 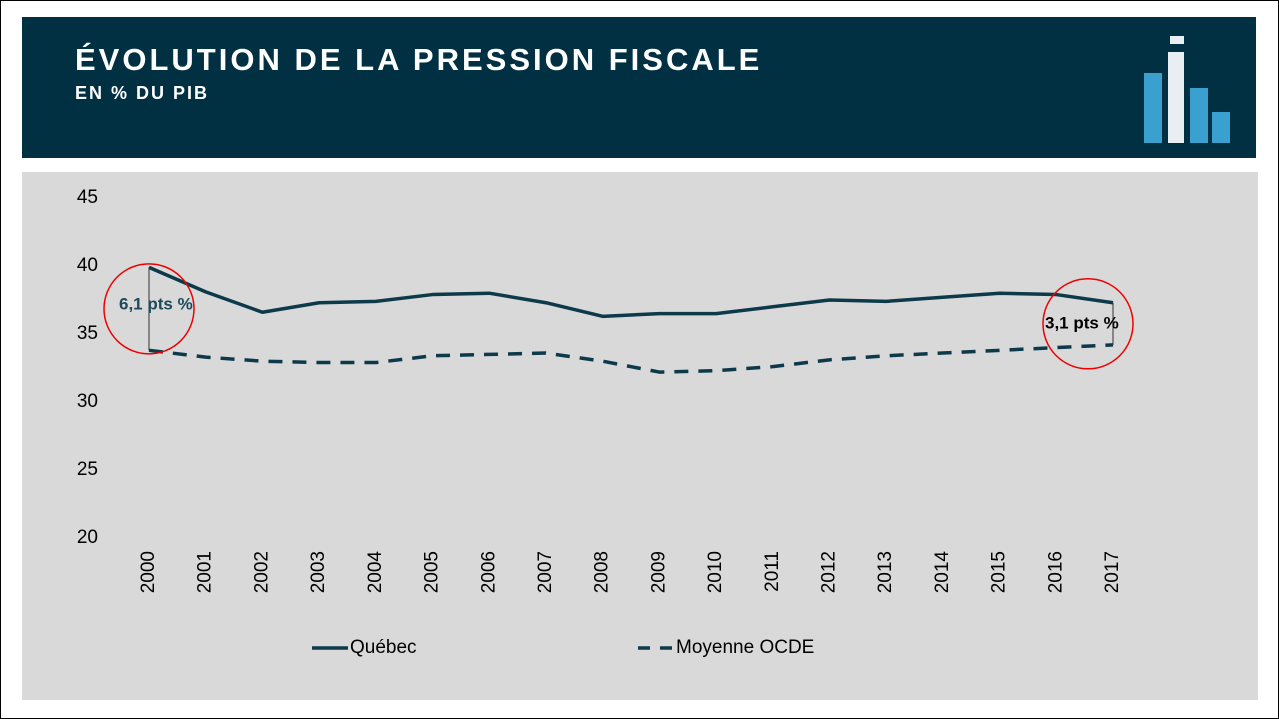 What do you see at coordinates (205, 572) in the screenshot?
I see `x-tick-label: 2001` at bounding box center [205, 572].